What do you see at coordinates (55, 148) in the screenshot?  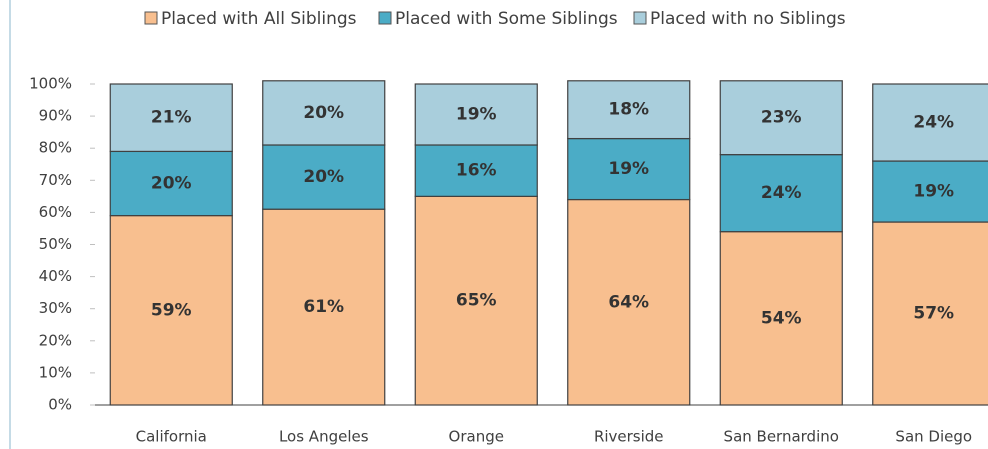 I see `y-tick-label: 80%` at bounding box center [55, 148].